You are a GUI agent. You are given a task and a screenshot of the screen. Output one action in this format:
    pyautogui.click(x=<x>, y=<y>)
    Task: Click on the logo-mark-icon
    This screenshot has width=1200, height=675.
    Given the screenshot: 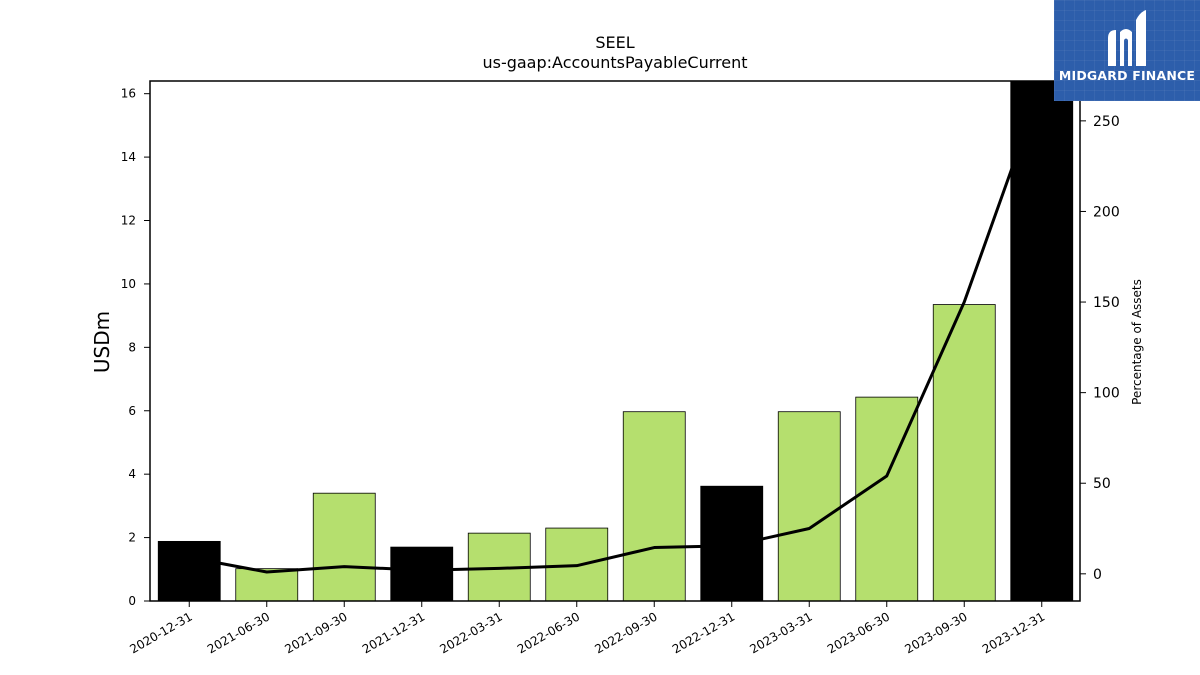 What is the action you would take?
    pyautogui.click(x=1127, y=38)
    